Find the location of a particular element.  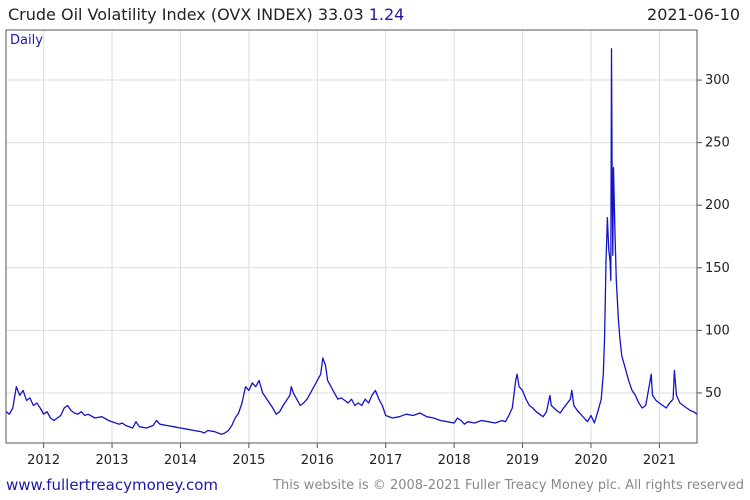

chart-date: 2021-06-10 is located at coordinates (693, 14).